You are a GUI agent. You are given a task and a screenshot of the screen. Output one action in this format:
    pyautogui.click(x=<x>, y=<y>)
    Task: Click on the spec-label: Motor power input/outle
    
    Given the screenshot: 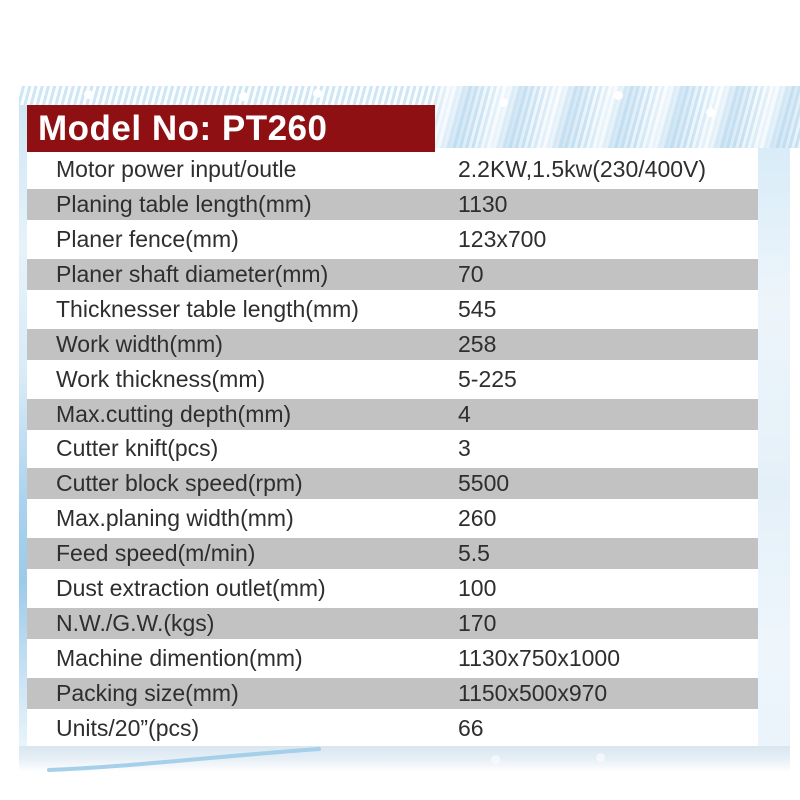 What is the action you would take?
    pyautogui.click(x=176, y=168)
    